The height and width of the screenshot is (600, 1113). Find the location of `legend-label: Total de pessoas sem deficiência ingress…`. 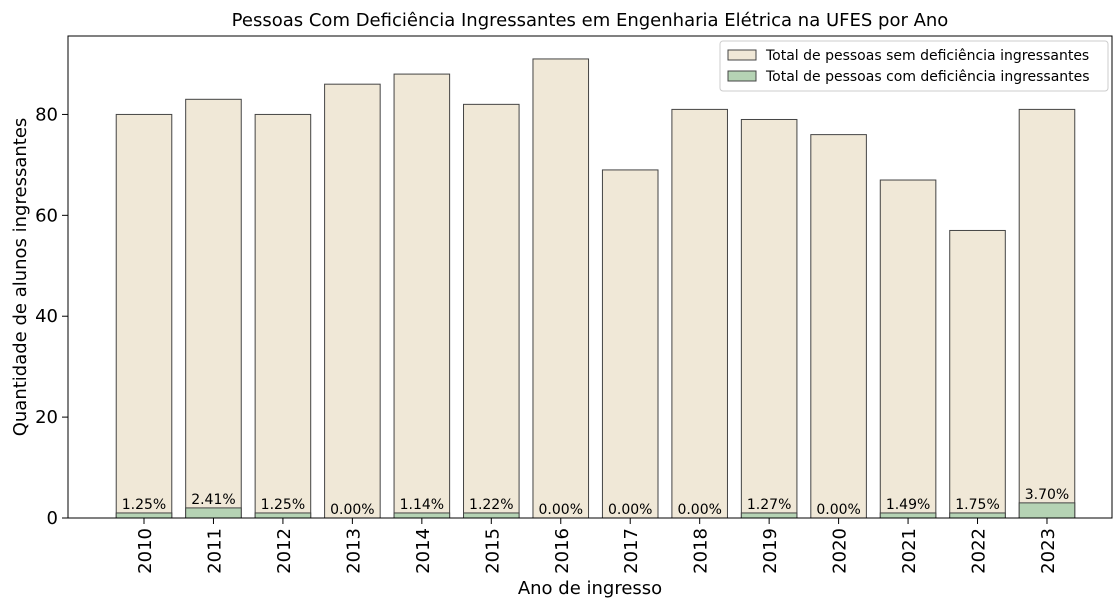

legend-label: Total de pessoas sem deficiência ingress… is located at coordinates (927, 56).